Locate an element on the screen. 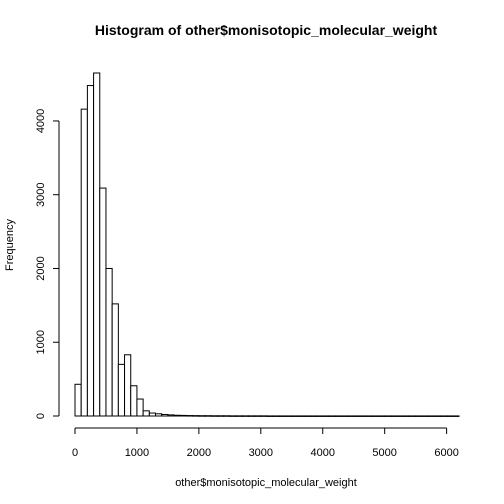 The image size is (504, 504). x-tick-label: 0 is located at coordinates (75, 453).